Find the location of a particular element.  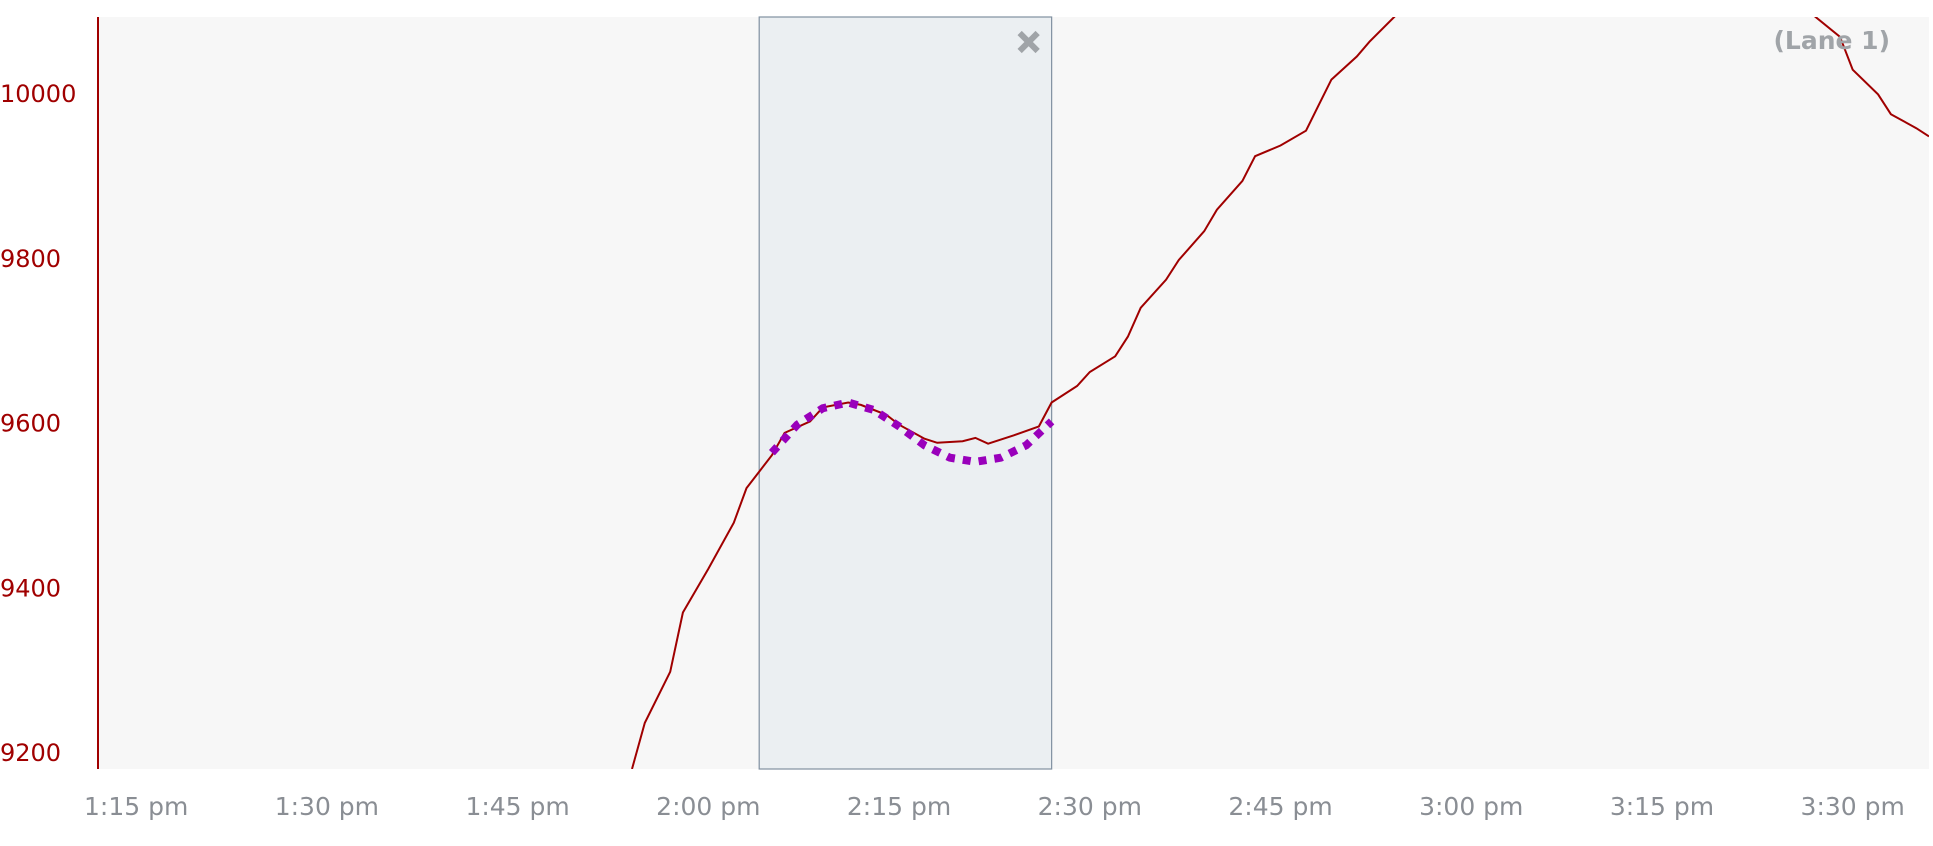

close-button is located at coordinates (1028, 42).